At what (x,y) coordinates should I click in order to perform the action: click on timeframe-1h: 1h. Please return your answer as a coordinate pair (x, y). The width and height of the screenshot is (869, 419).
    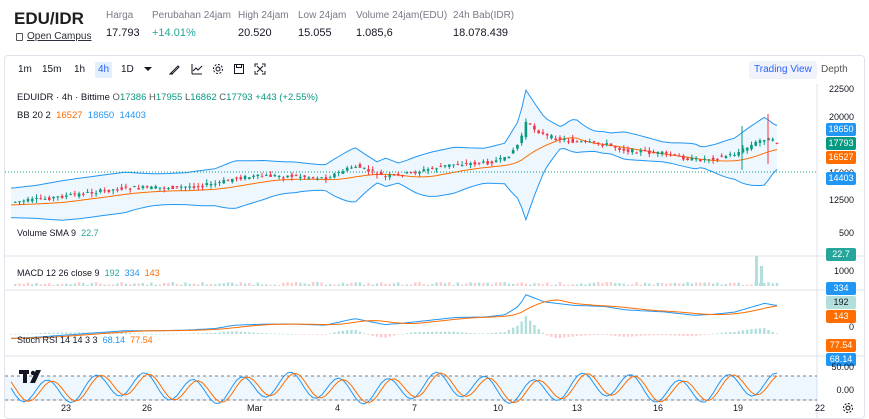
    Looking at the image, I should click on (80, 69).